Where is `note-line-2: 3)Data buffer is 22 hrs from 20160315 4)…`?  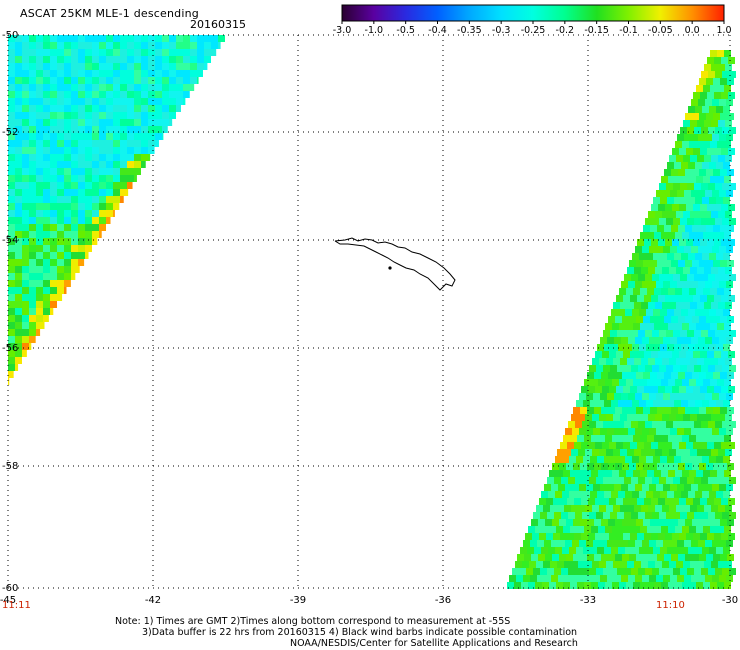 note-line-2: 3)Data buffer is 22 hrs from 20160315 4)… is located at coordinates (360, 632).